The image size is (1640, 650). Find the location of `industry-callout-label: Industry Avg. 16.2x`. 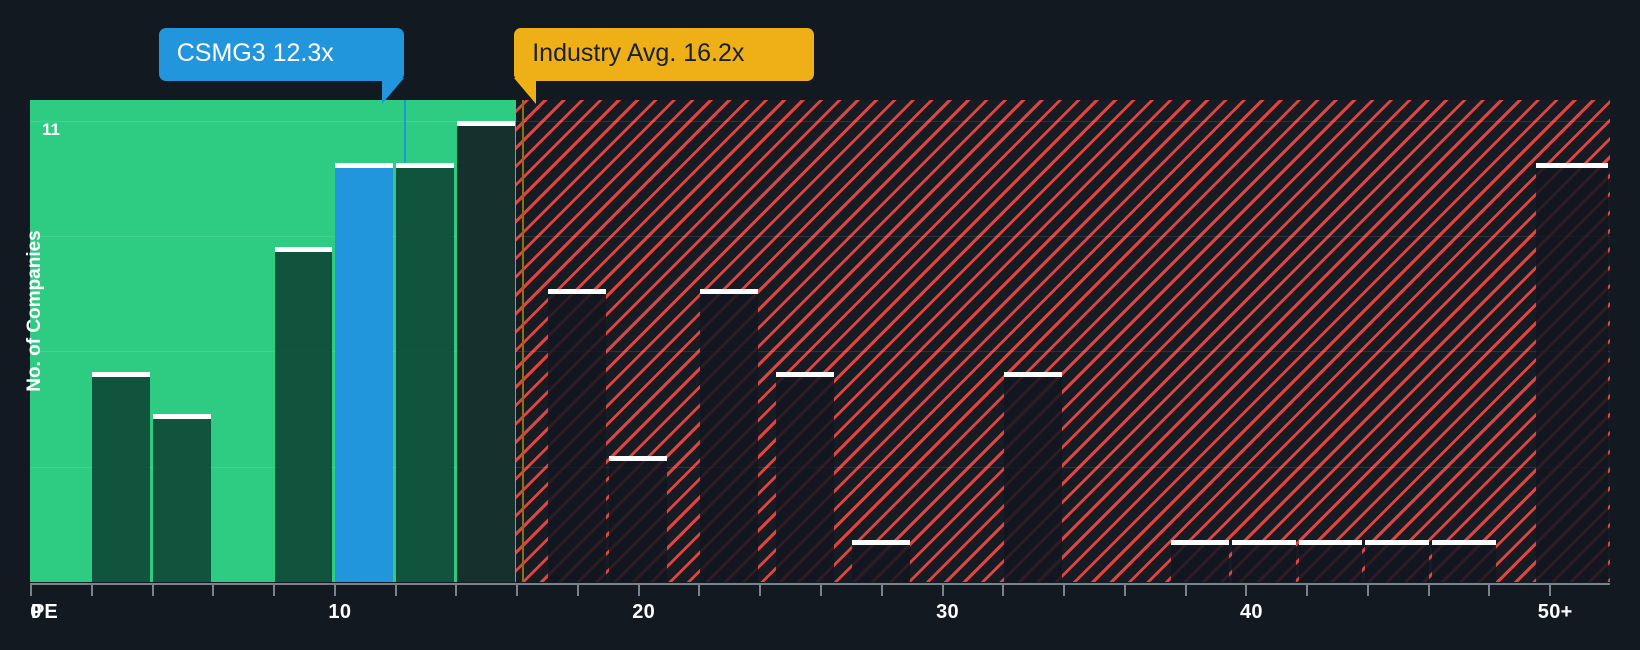

industry-callout-label: Industry Avg. 16.2x is located at coordinates (638, 53).